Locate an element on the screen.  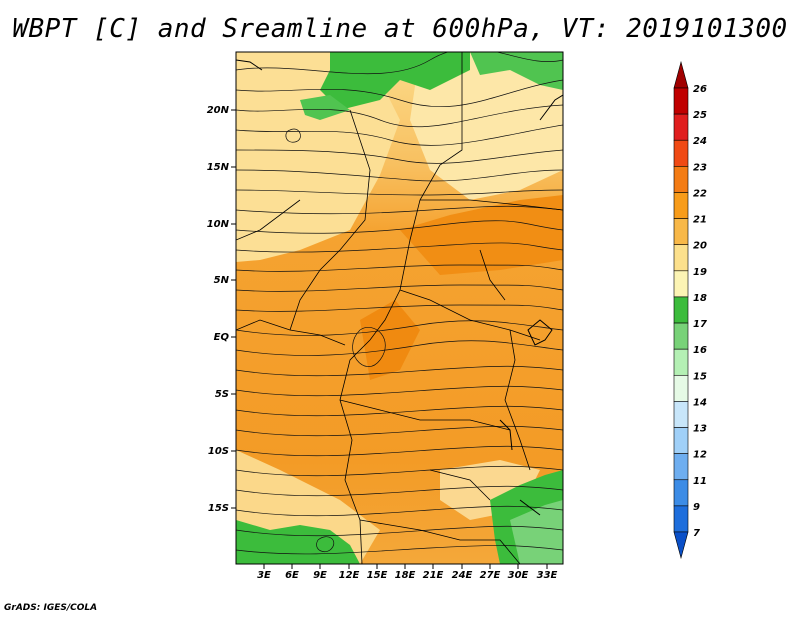
wbpt-zone-17-se is located at coordinates (536, 532).